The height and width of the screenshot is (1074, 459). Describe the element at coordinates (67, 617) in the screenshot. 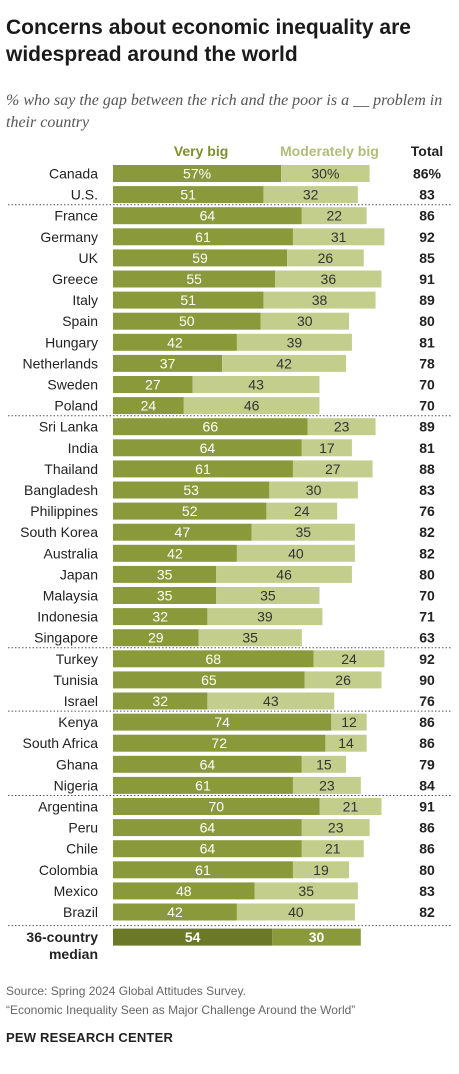

I see `country-label: Indonesia` at that location.